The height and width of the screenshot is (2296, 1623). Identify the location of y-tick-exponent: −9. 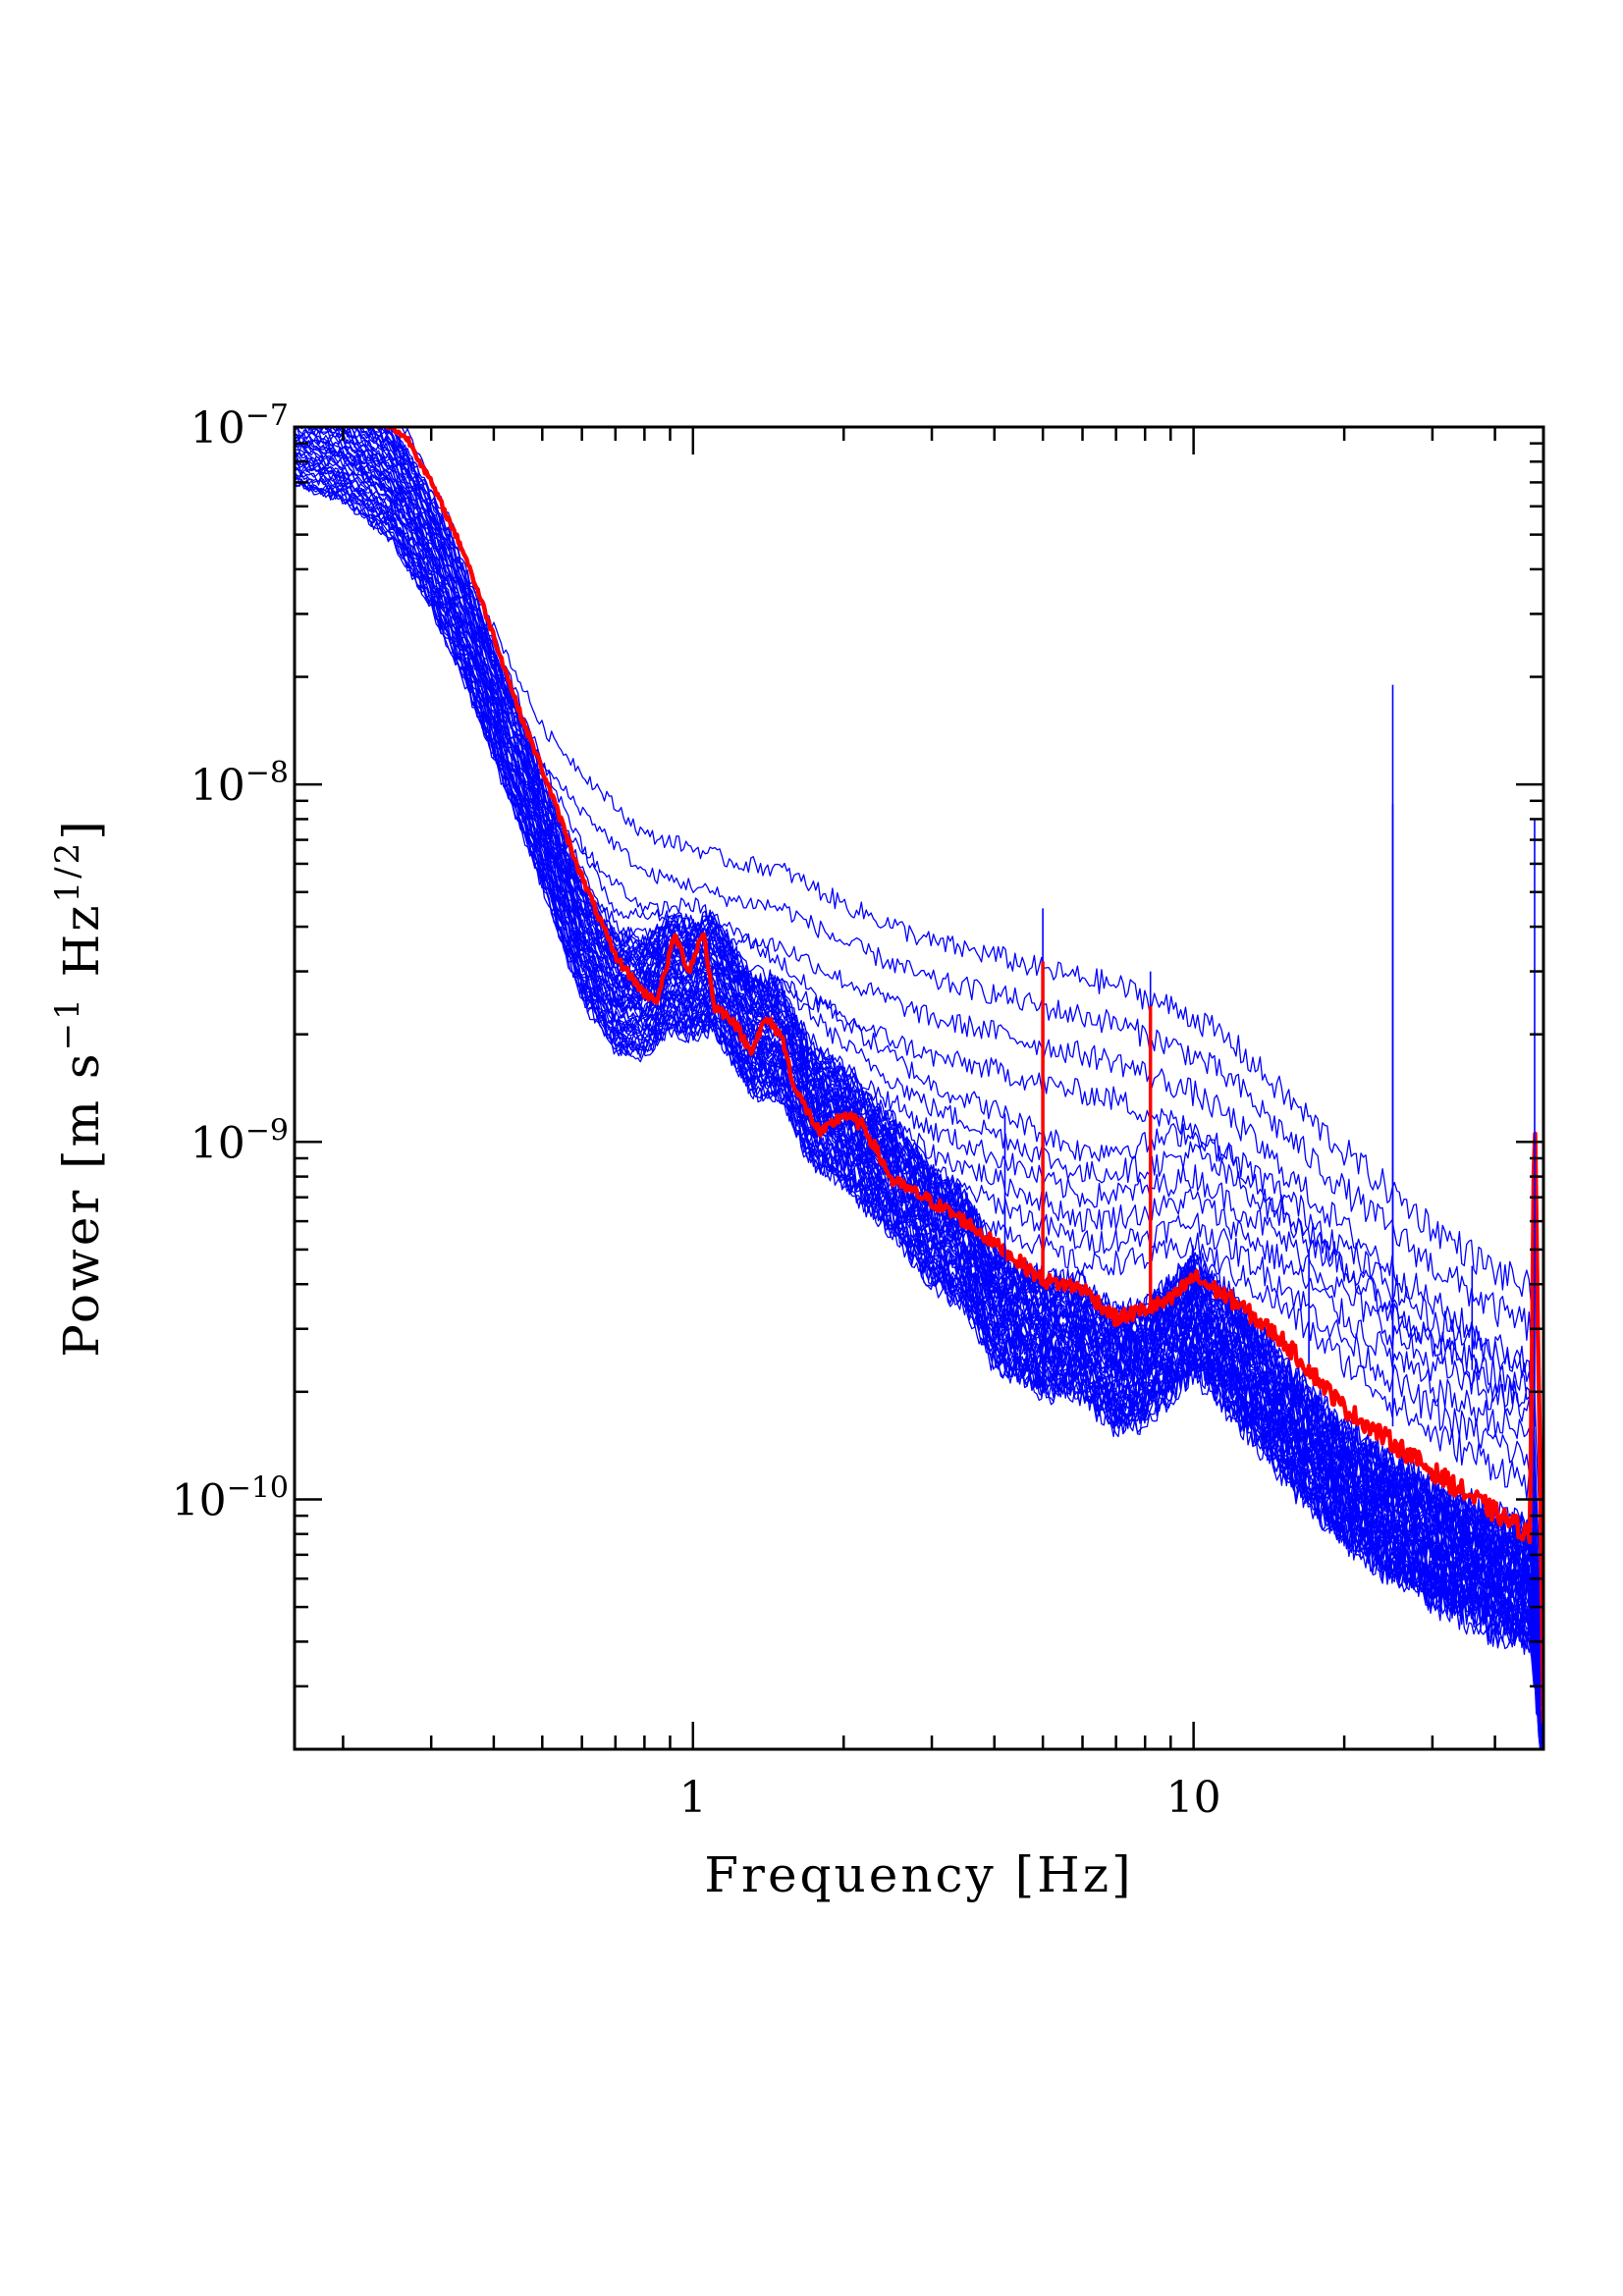
(267, 1130).